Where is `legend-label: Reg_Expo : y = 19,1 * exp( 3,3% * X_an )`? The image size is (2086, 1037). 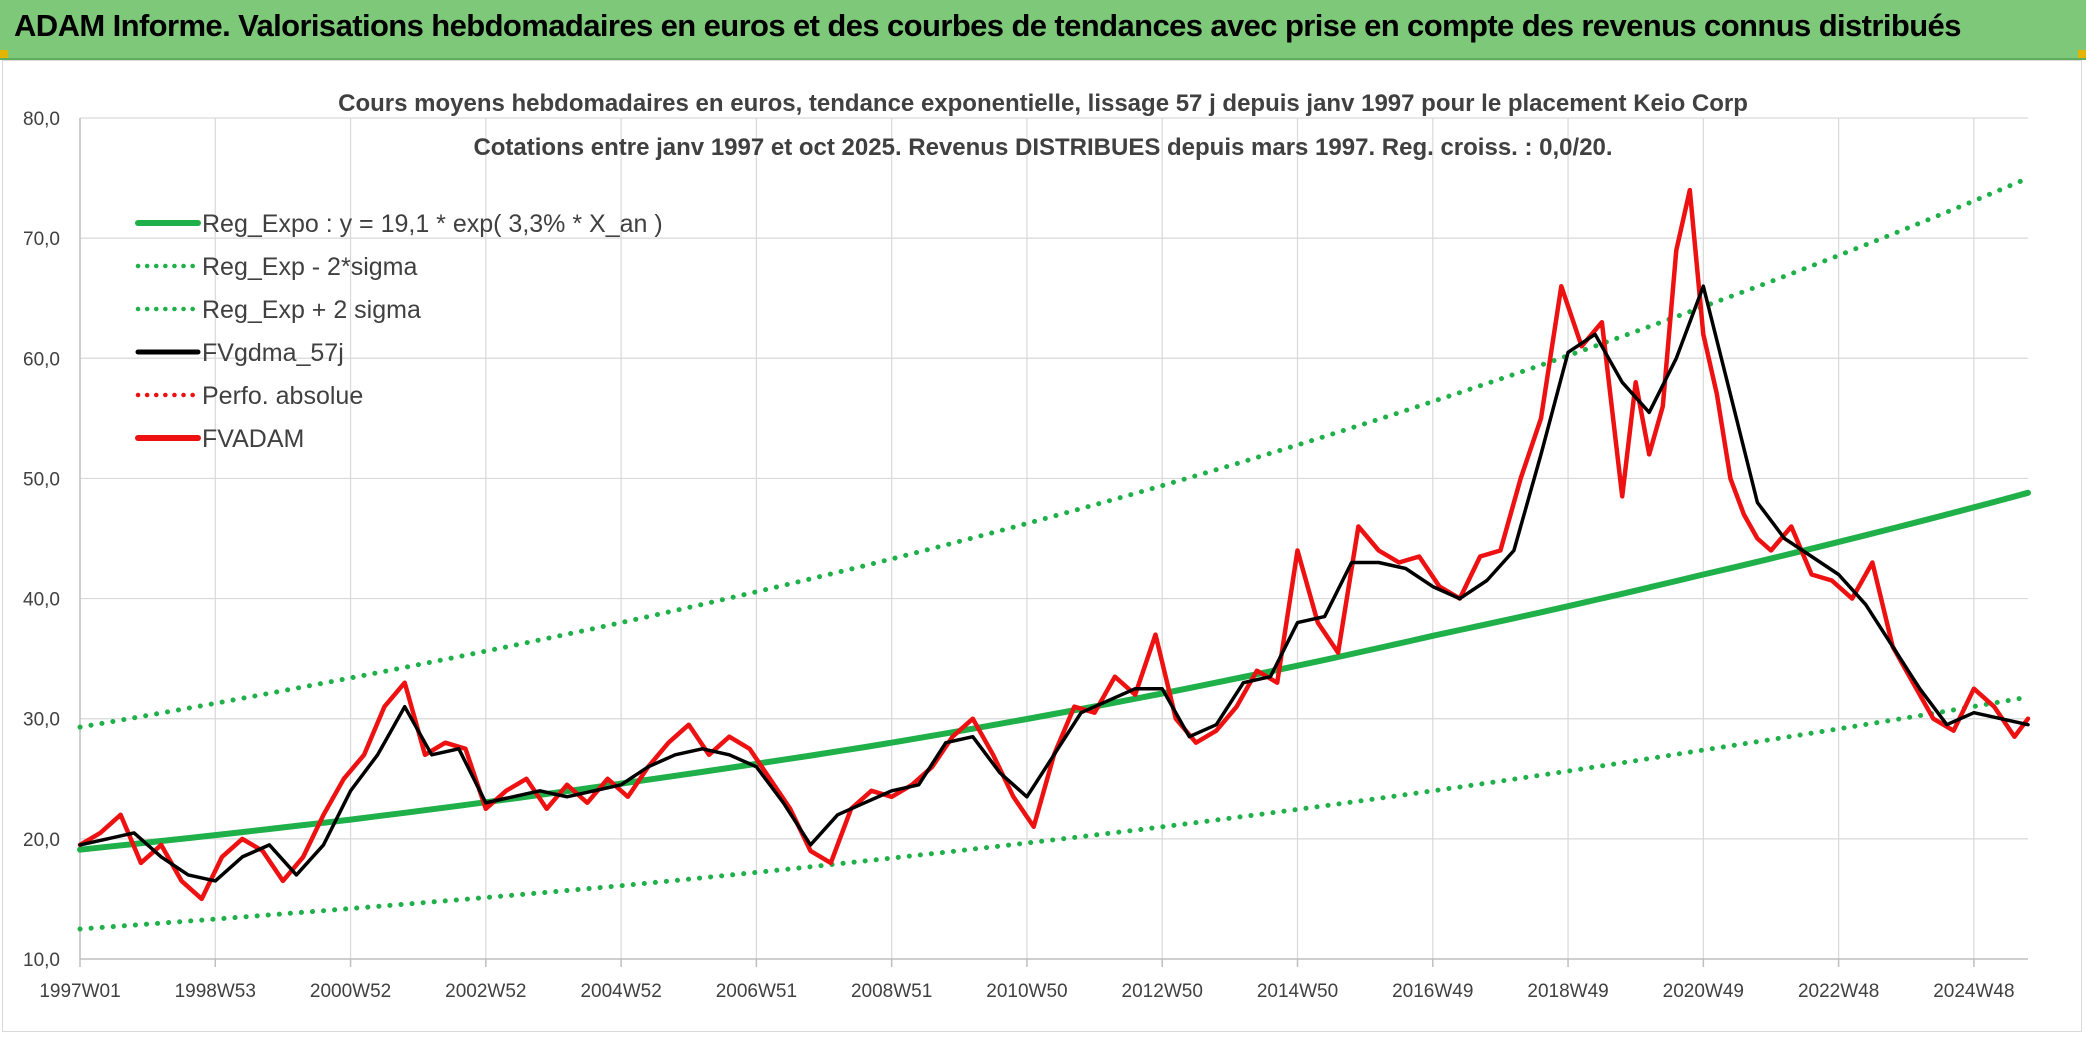
legend-label: Reg_Expo : y = 19,1 * exp( 3,3% * X_an ) is located at coordinates (432, 224).